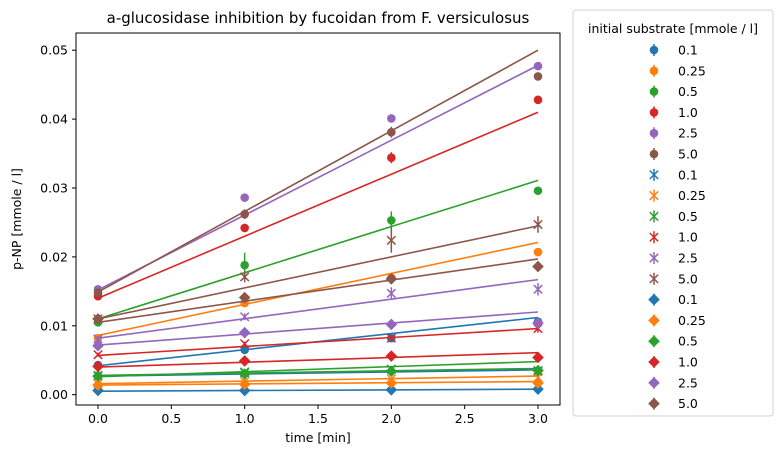  What do you see at coordinates (16, 219) in the screenshot?
I see `y-axis-label: p-NP [mmole / l]` at bounding box center [16, 219].